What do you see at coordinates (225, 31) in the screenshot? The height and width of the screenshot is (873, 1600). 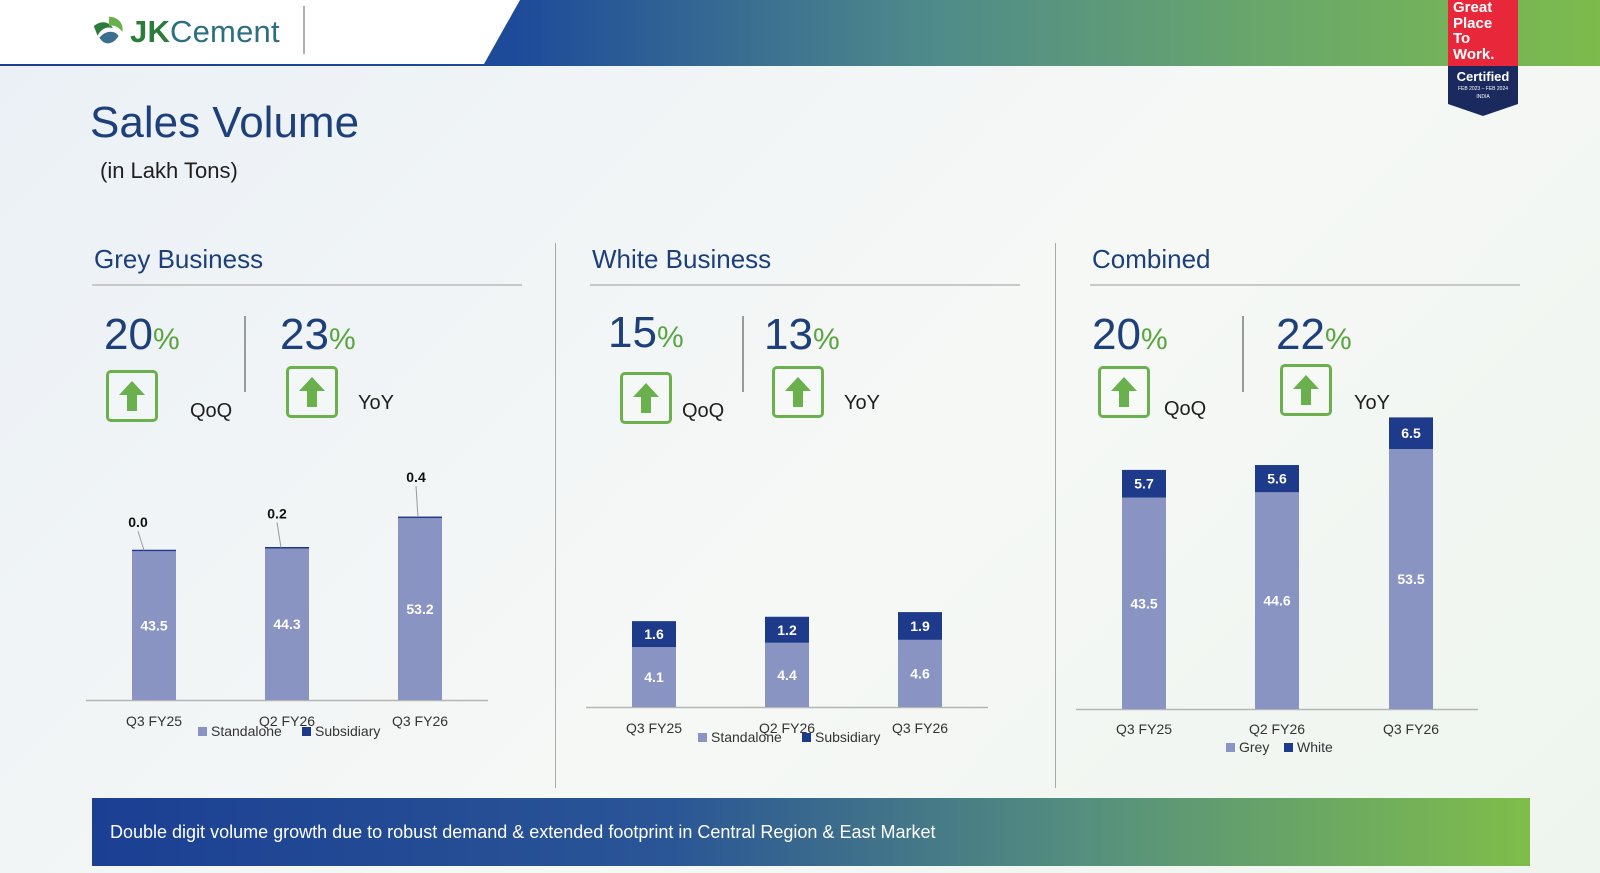 I see `logo-cement: Cement` at bounding box center [225, 31].